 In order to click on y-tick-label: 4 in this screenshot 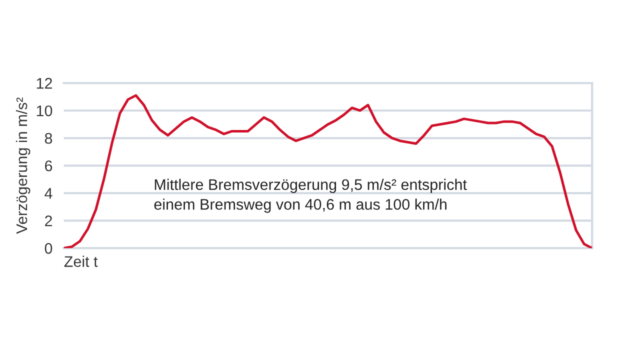, I will do `click(48, 193)`.